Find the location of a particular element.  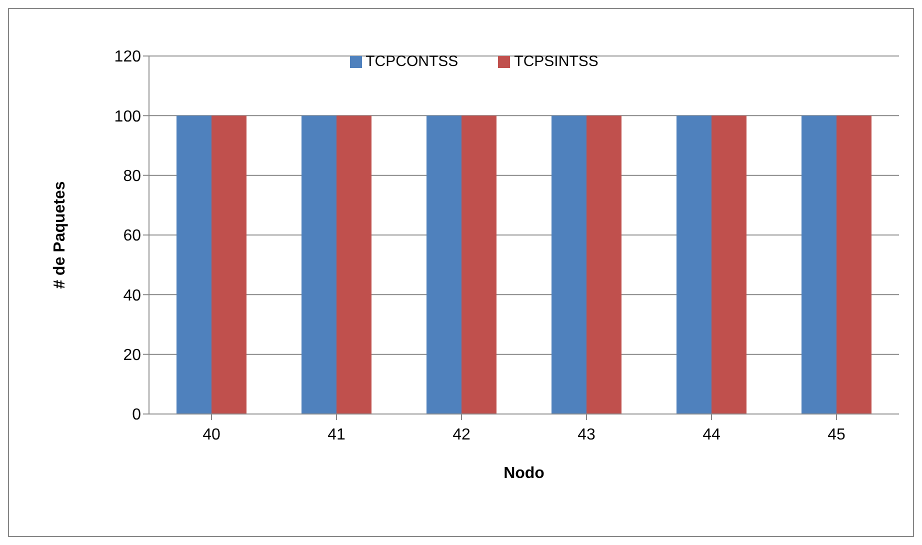

y-tick-label: 120 is located at coordinates (128, 57).